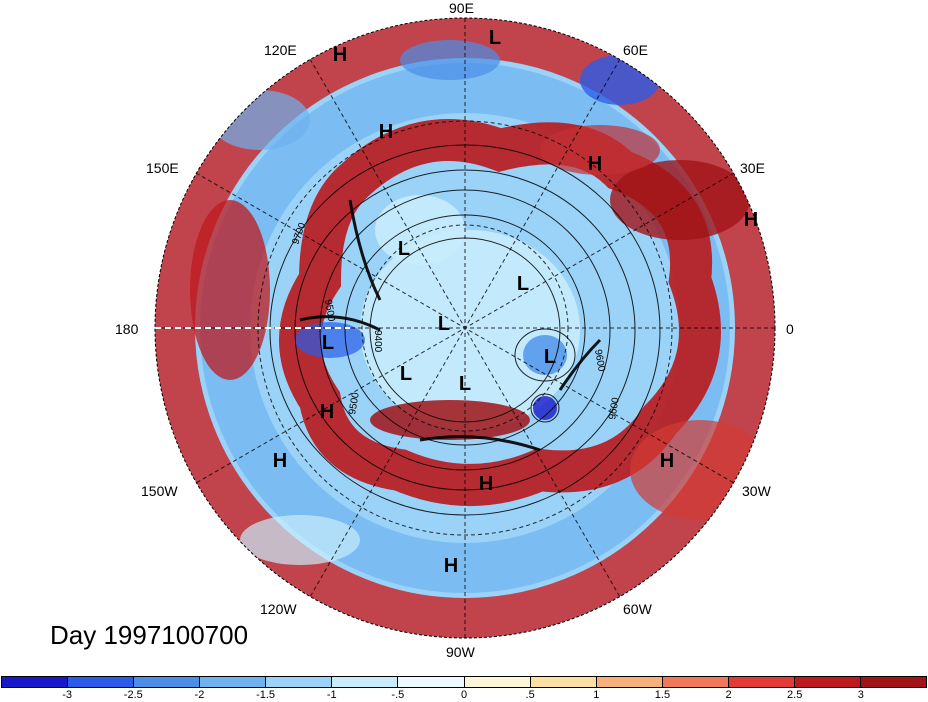 This screenshot has height=702, width=928. I want to click on longitude-label-120w: 120W, so click(278, 609).